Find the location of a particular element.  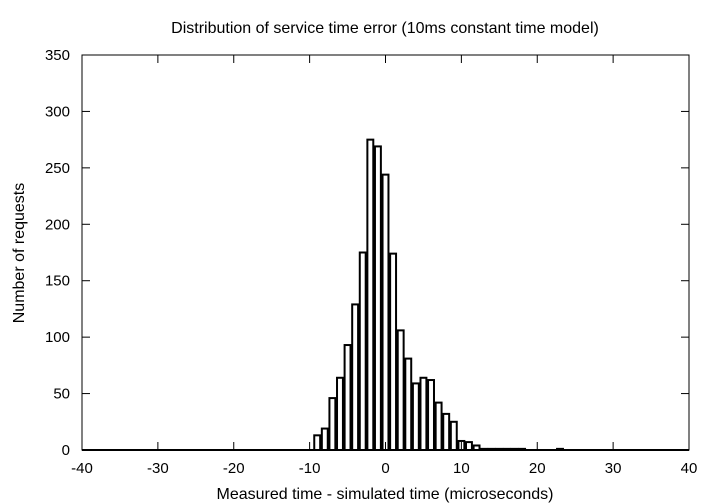

y-axis-label: Number of requests is located at coordinates (19, 253).